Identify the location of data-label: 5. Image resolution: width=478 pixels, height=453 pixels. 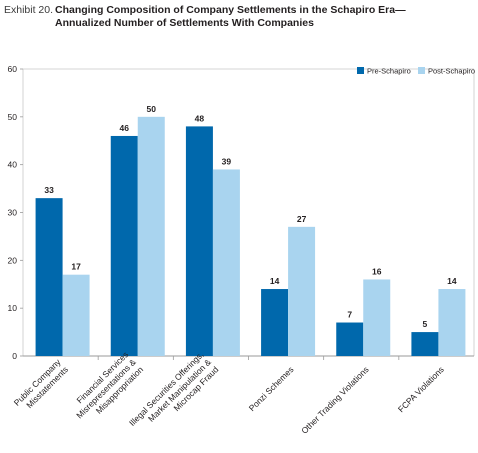
(425, 324).